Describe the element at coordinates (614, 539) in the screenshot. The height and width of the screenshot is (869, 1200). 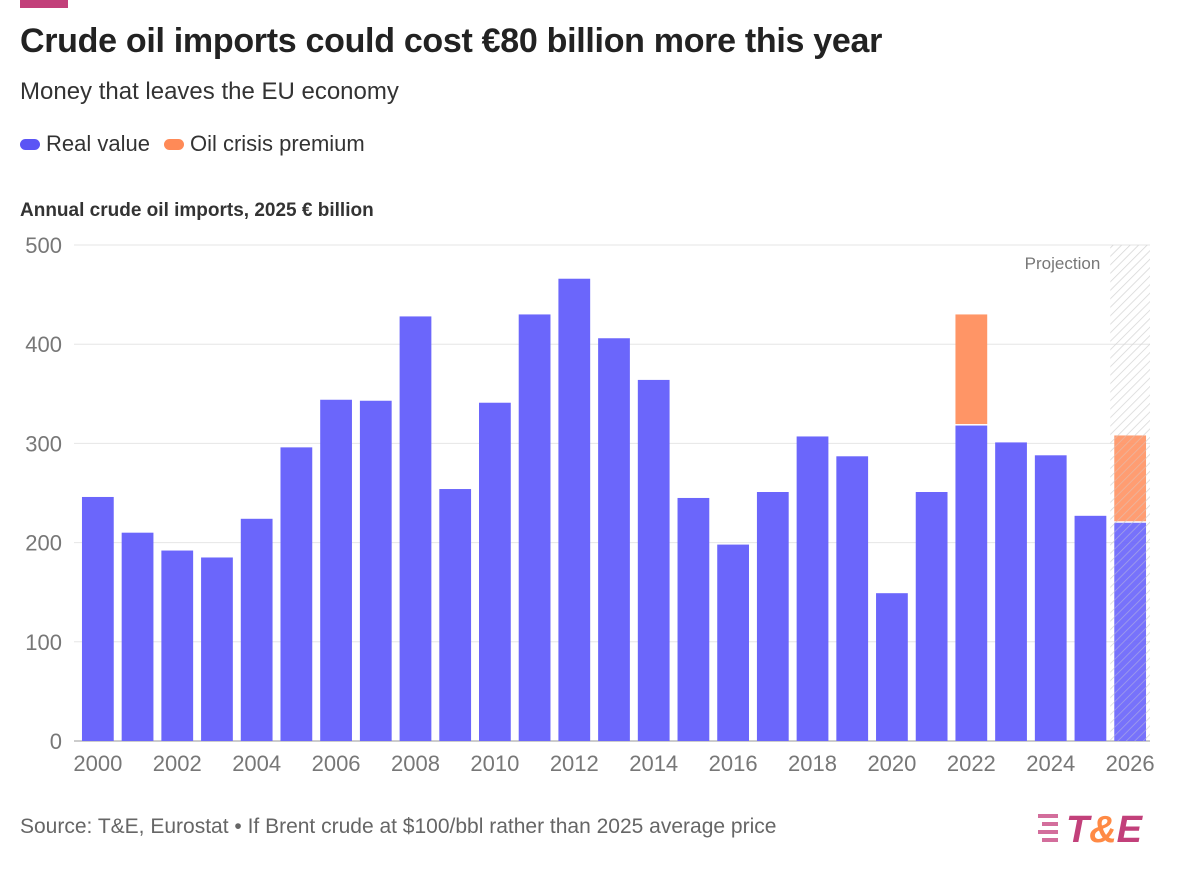
I see `bar-real-value-2013` at that location.